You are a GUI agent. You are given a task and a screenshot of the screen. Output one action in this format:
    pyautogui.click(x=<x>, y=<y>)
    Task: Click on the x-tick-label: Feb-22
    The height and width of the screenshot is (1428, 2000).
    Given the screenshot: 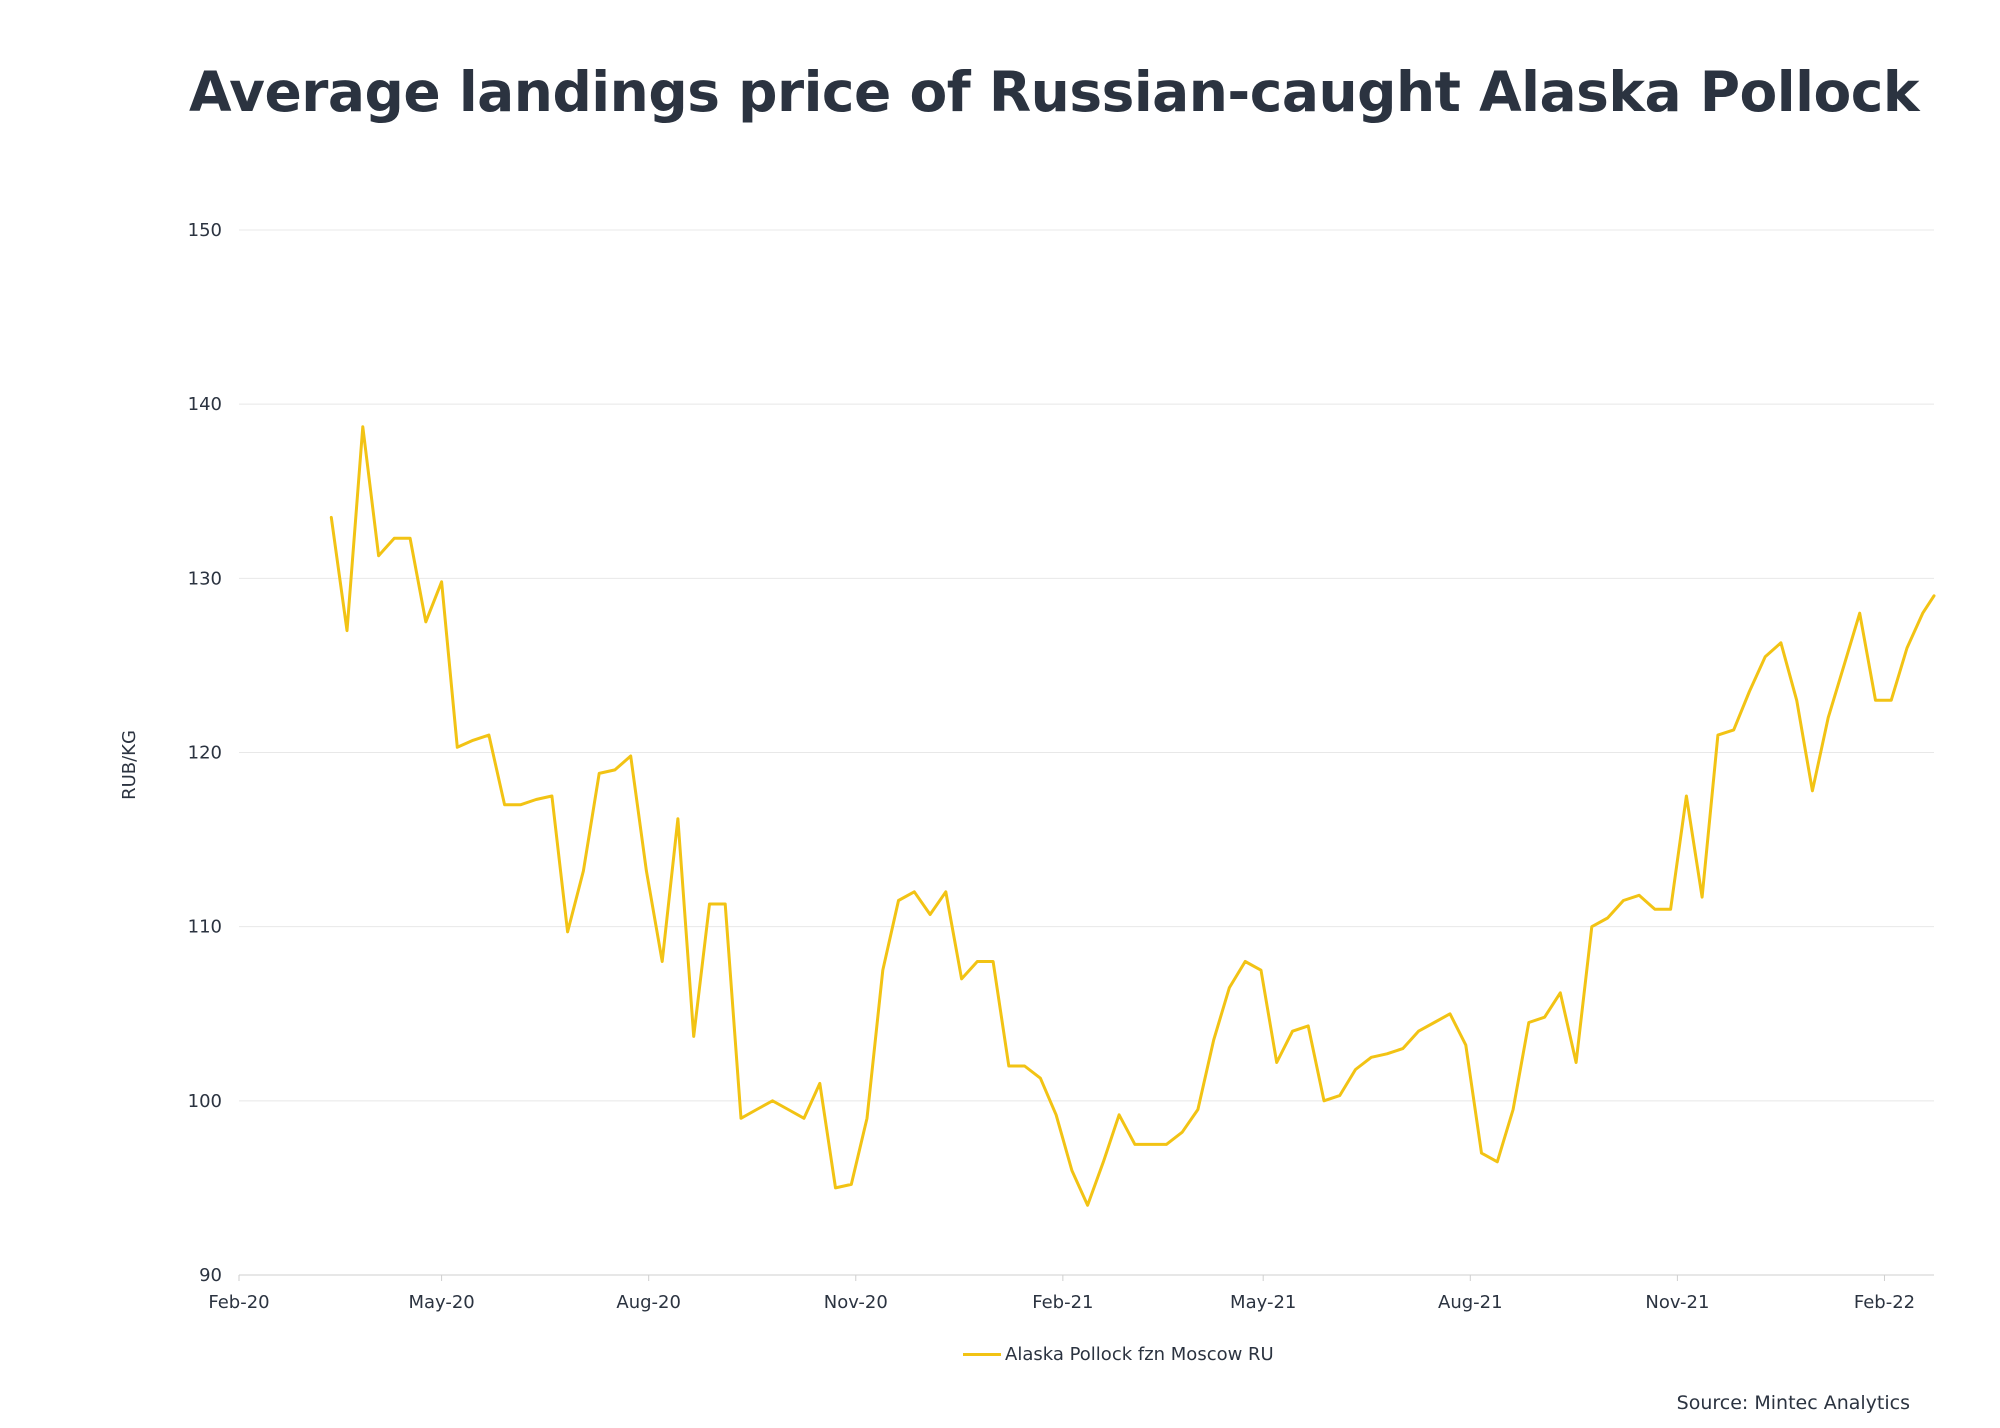 What is the action you would take?
    pyautogui.click(x=1884, y=1302)
    